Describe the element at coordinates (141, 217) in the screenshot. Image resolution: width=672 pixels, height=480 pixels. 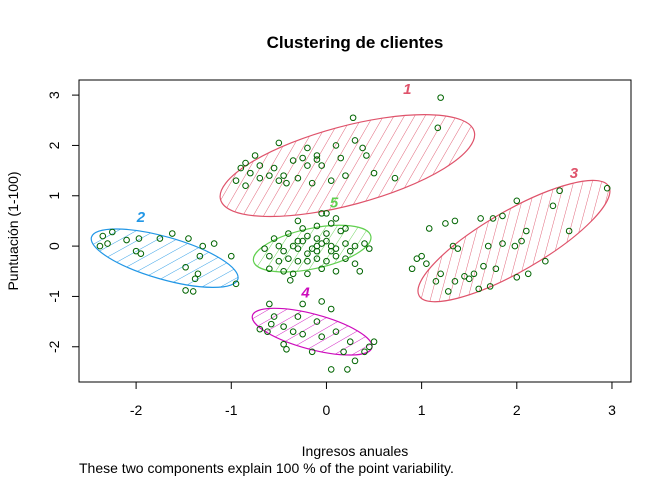
I see `cluster-label-2: 2` at that location.